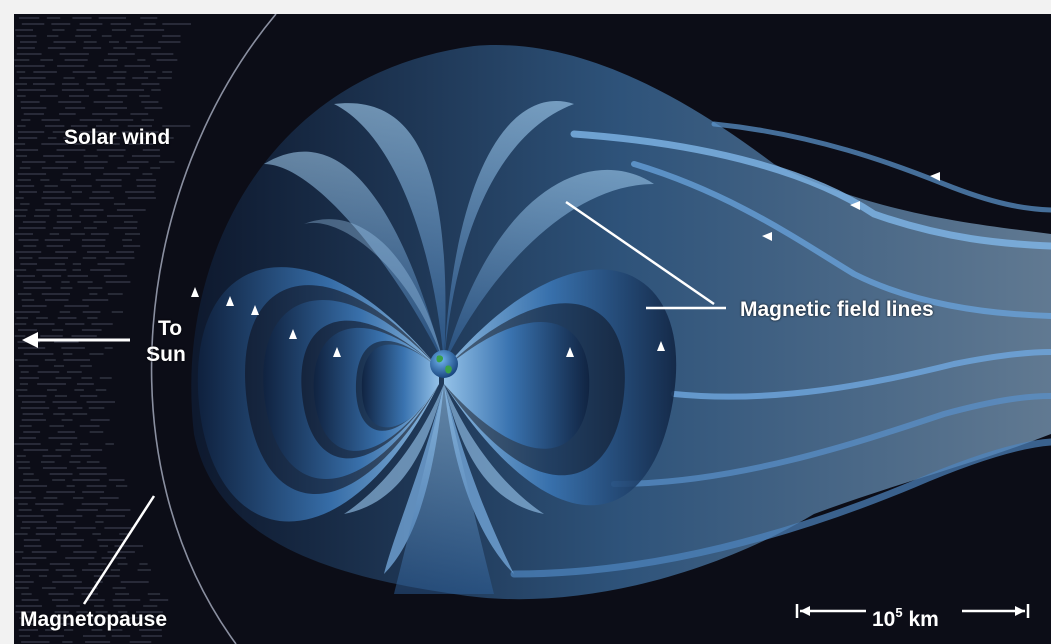  I want to click on sun-label: Sun, so click(166, 354).